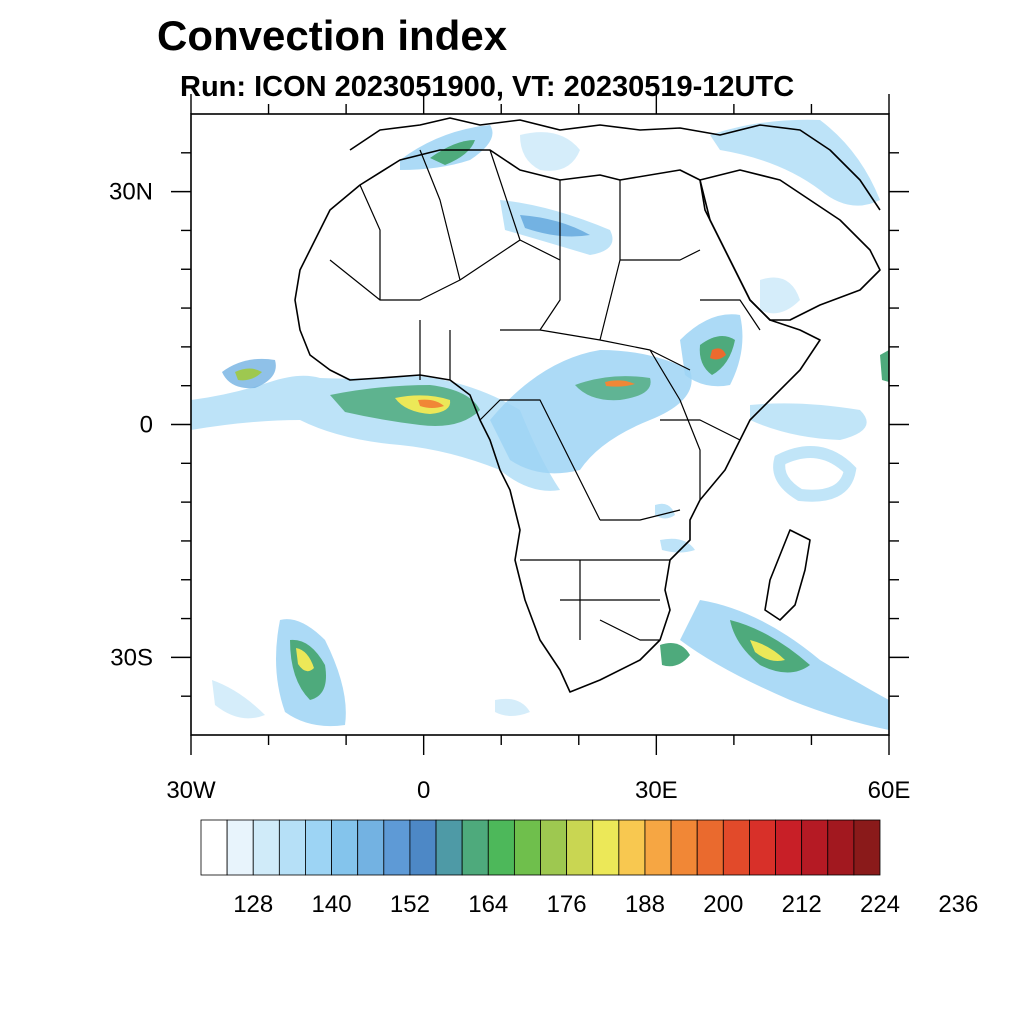 This screenshot has height=1024, width=1024. What do you see at coordinates (555, 226) in the screenshot?
I see `convection-core-sahara` at bounding box center [555, 226].